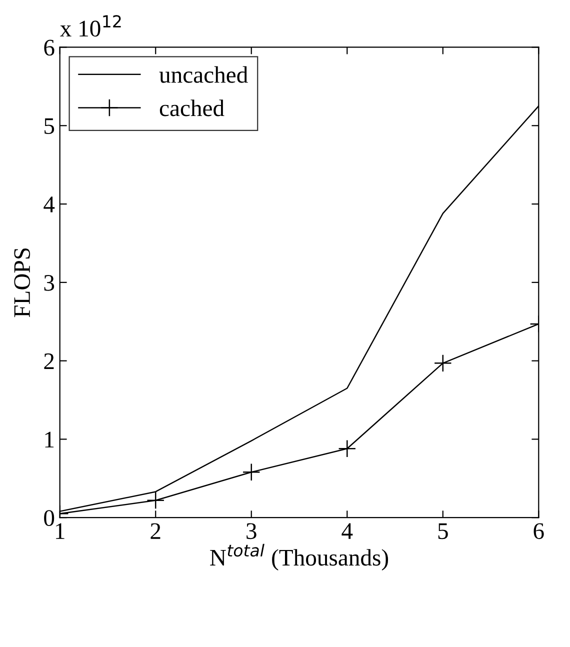 The image size is (570, 647). I want to click on x-tick-label: 5, so click(443, 531).